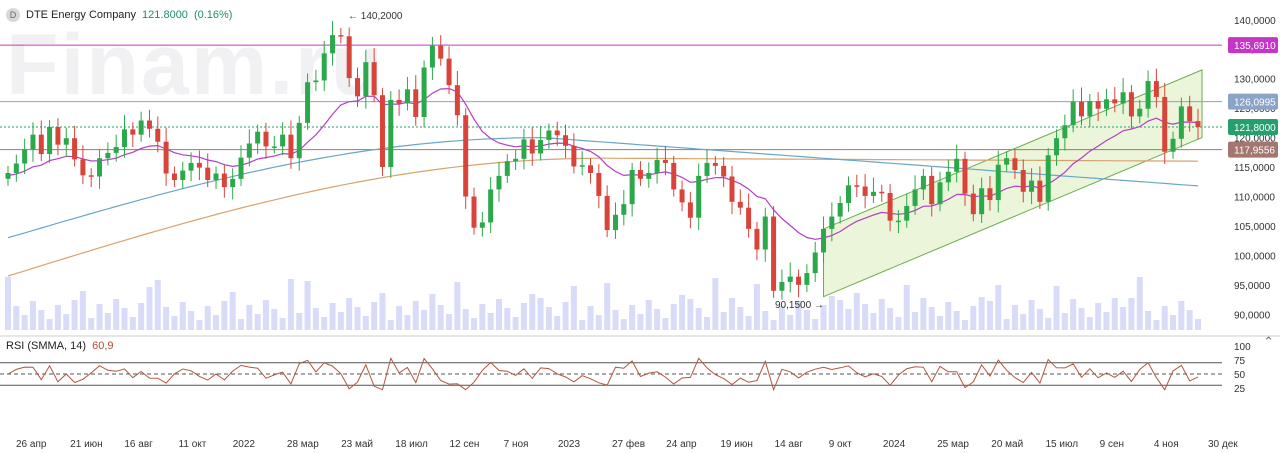 The width and height of the screenshot is (1280, 453). What do you see at coordinates (789, 444) in the screenshot?
I see `time-tick-label: 14 авг` at bounding box center [789, 444].